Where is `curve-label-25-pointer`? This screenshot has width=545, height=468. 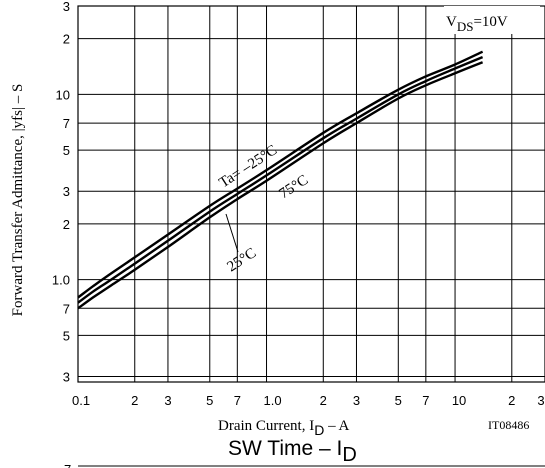
curve-label-25-pointer is located at coordinates (232, 233).